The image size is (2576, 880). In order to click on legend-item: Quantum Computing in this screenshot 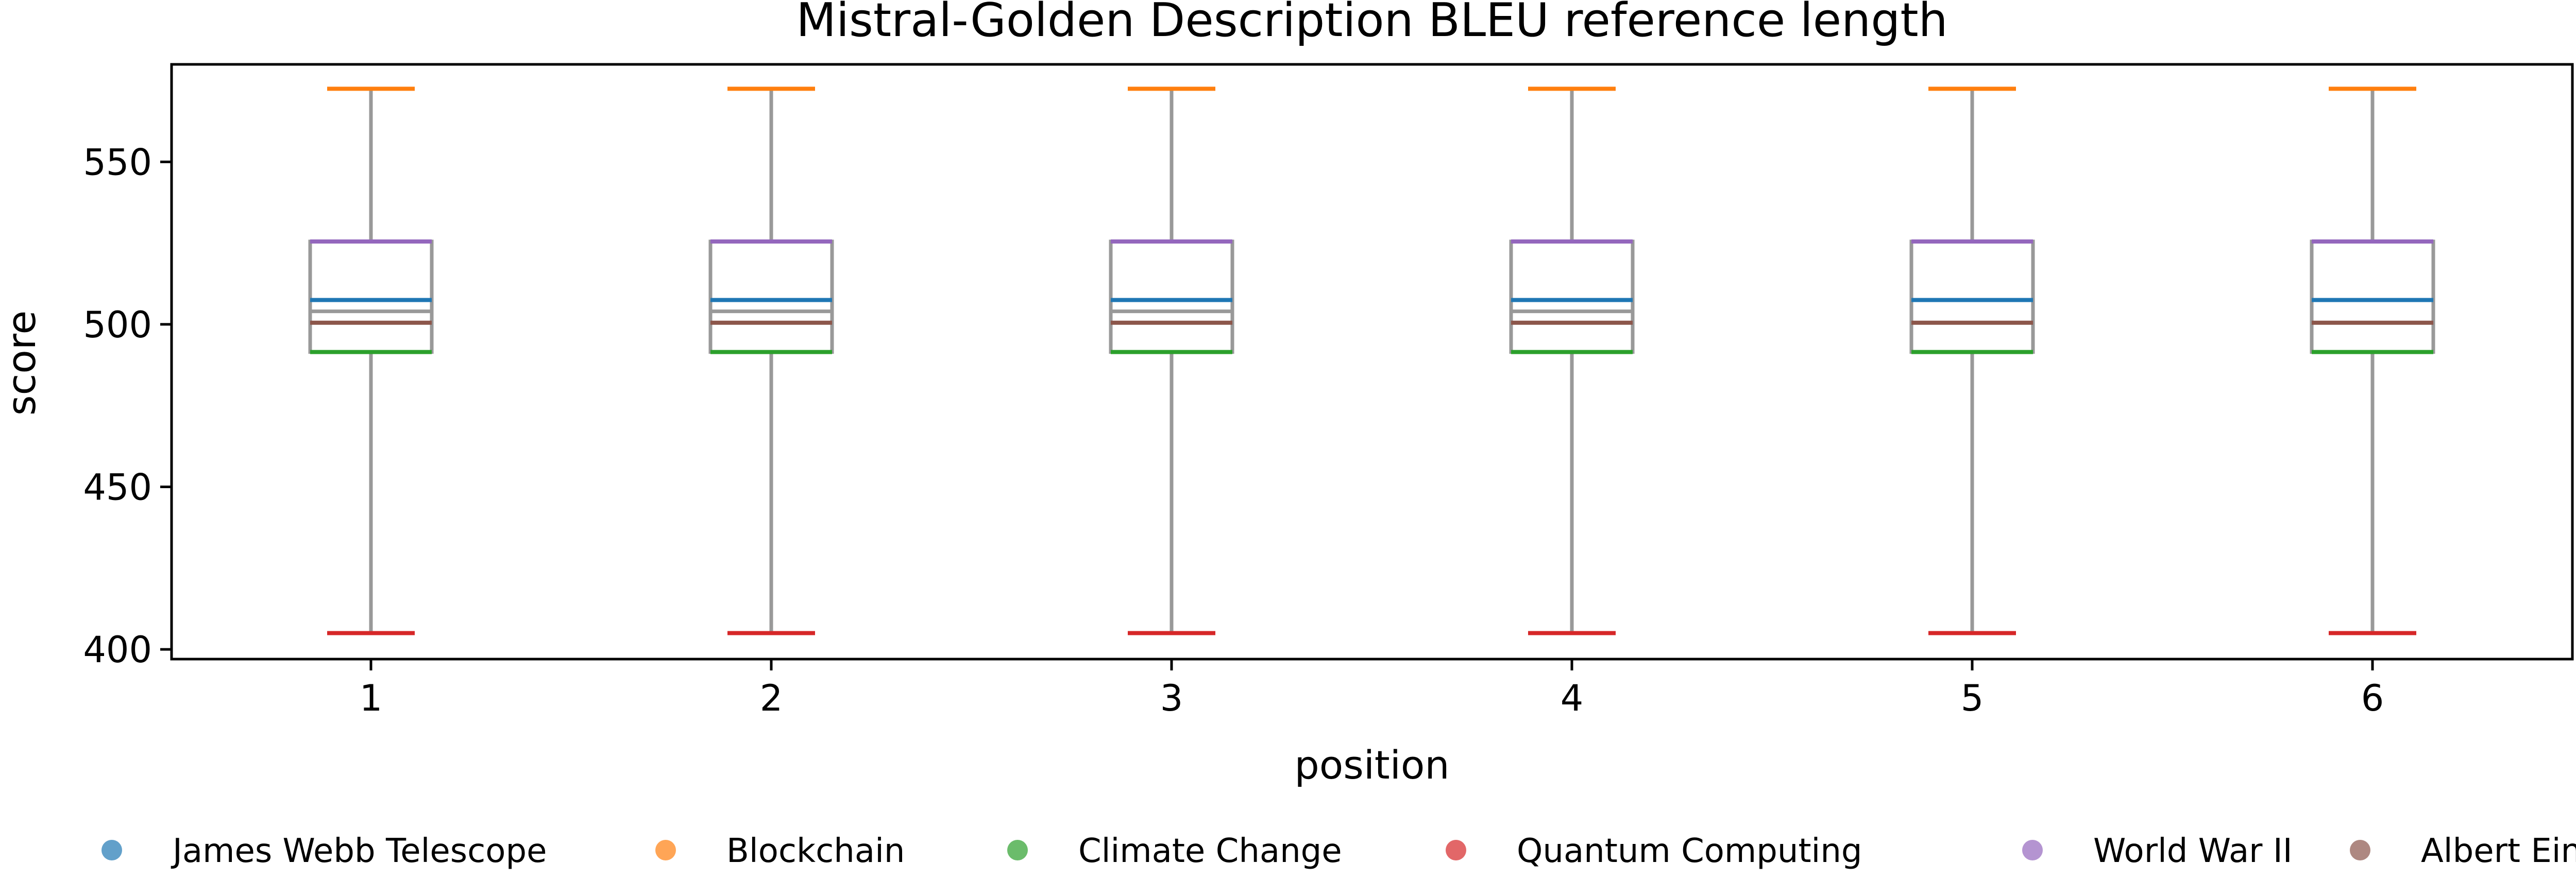, I will do `click(1654, 851)`.